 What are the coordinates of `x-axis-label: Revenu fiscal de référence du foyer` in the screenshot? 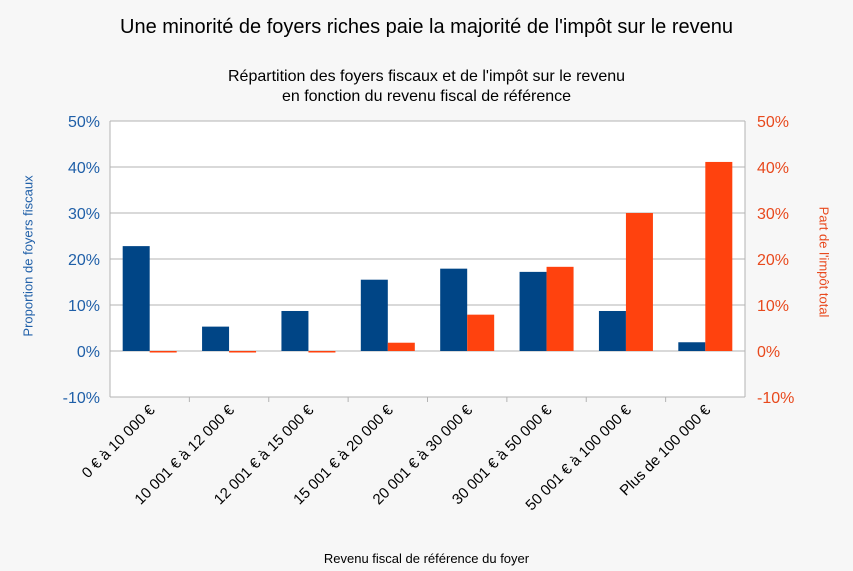 It's located at (426, 558).